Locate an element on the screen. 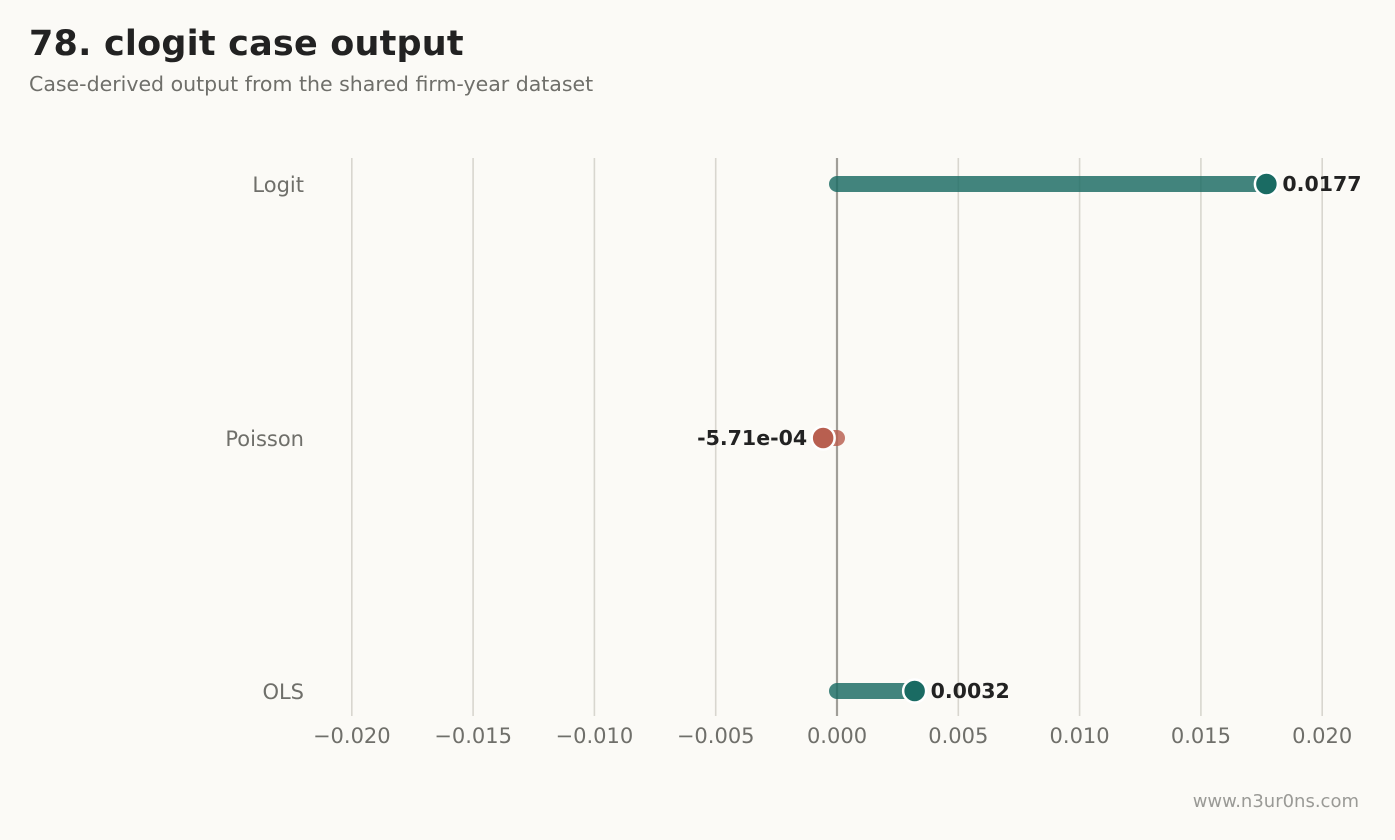  x-tick-label: 0.000 is located at coordinates (837, 736).